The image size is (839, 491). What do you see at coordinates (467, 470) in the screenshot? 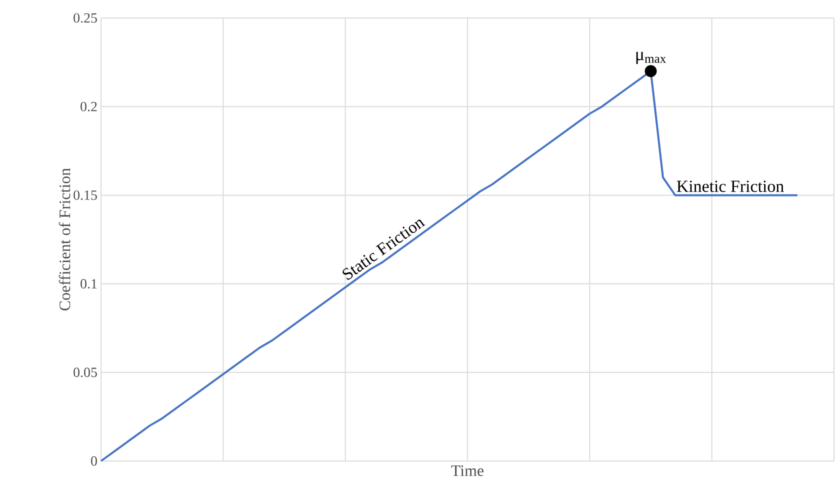
I see `x-axis-title: Time` at bounding box center [467, 470].